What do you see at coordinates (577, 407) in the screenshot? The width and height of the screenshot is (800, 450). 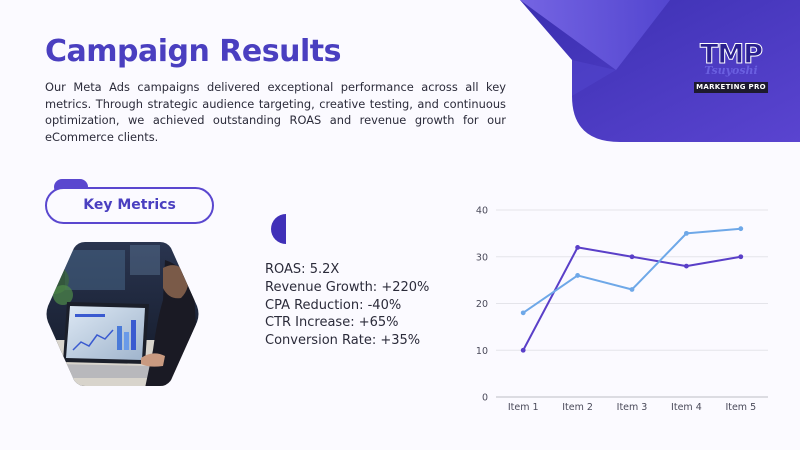 I see `x-tick-label: Item 2` at bounding box center [577, 407].